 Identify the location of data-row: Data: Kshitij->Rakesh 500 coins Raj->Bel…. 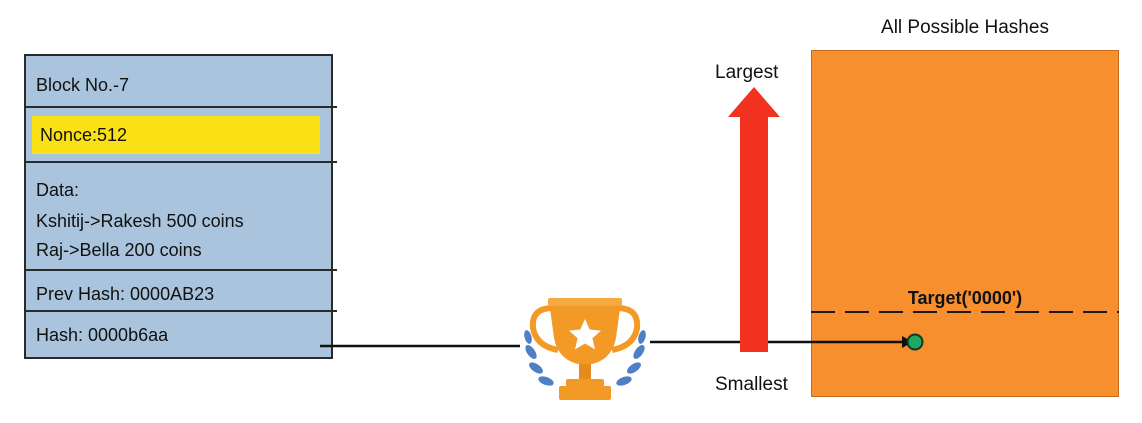
(178, 217).